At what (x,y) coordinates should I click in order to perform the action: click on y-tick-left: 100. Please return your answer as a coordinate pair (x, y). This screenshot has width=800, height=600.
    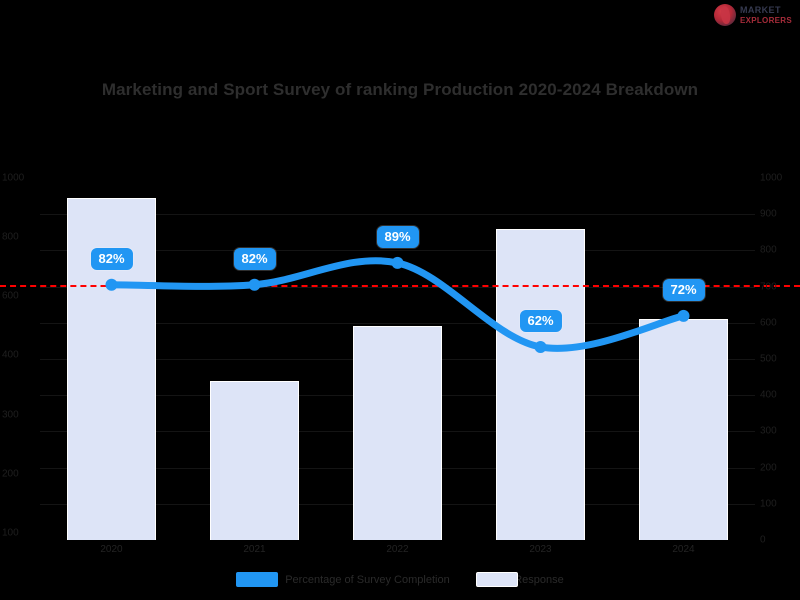
    Looking at the image, I should click on (10, 533).